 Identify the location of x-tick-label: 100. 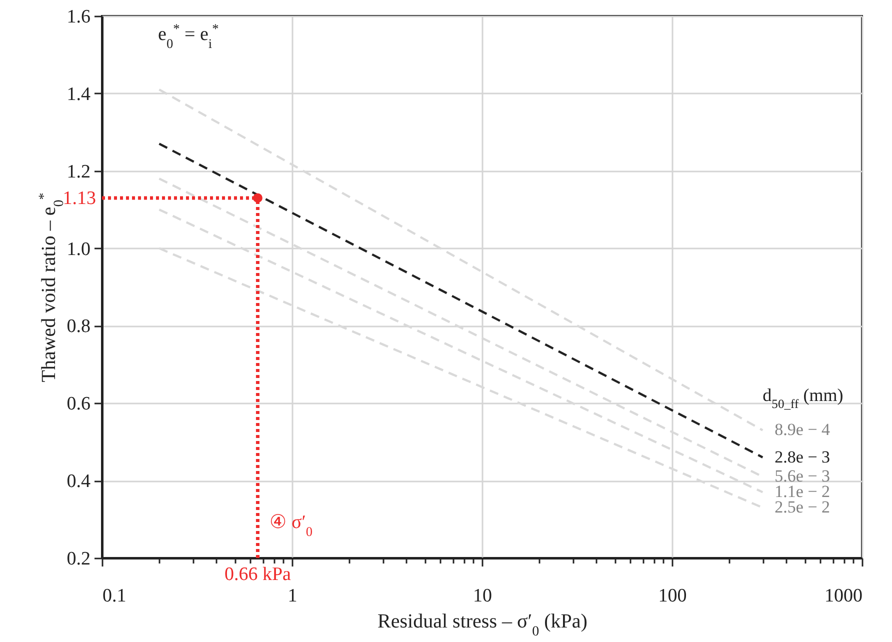
(672, 596).